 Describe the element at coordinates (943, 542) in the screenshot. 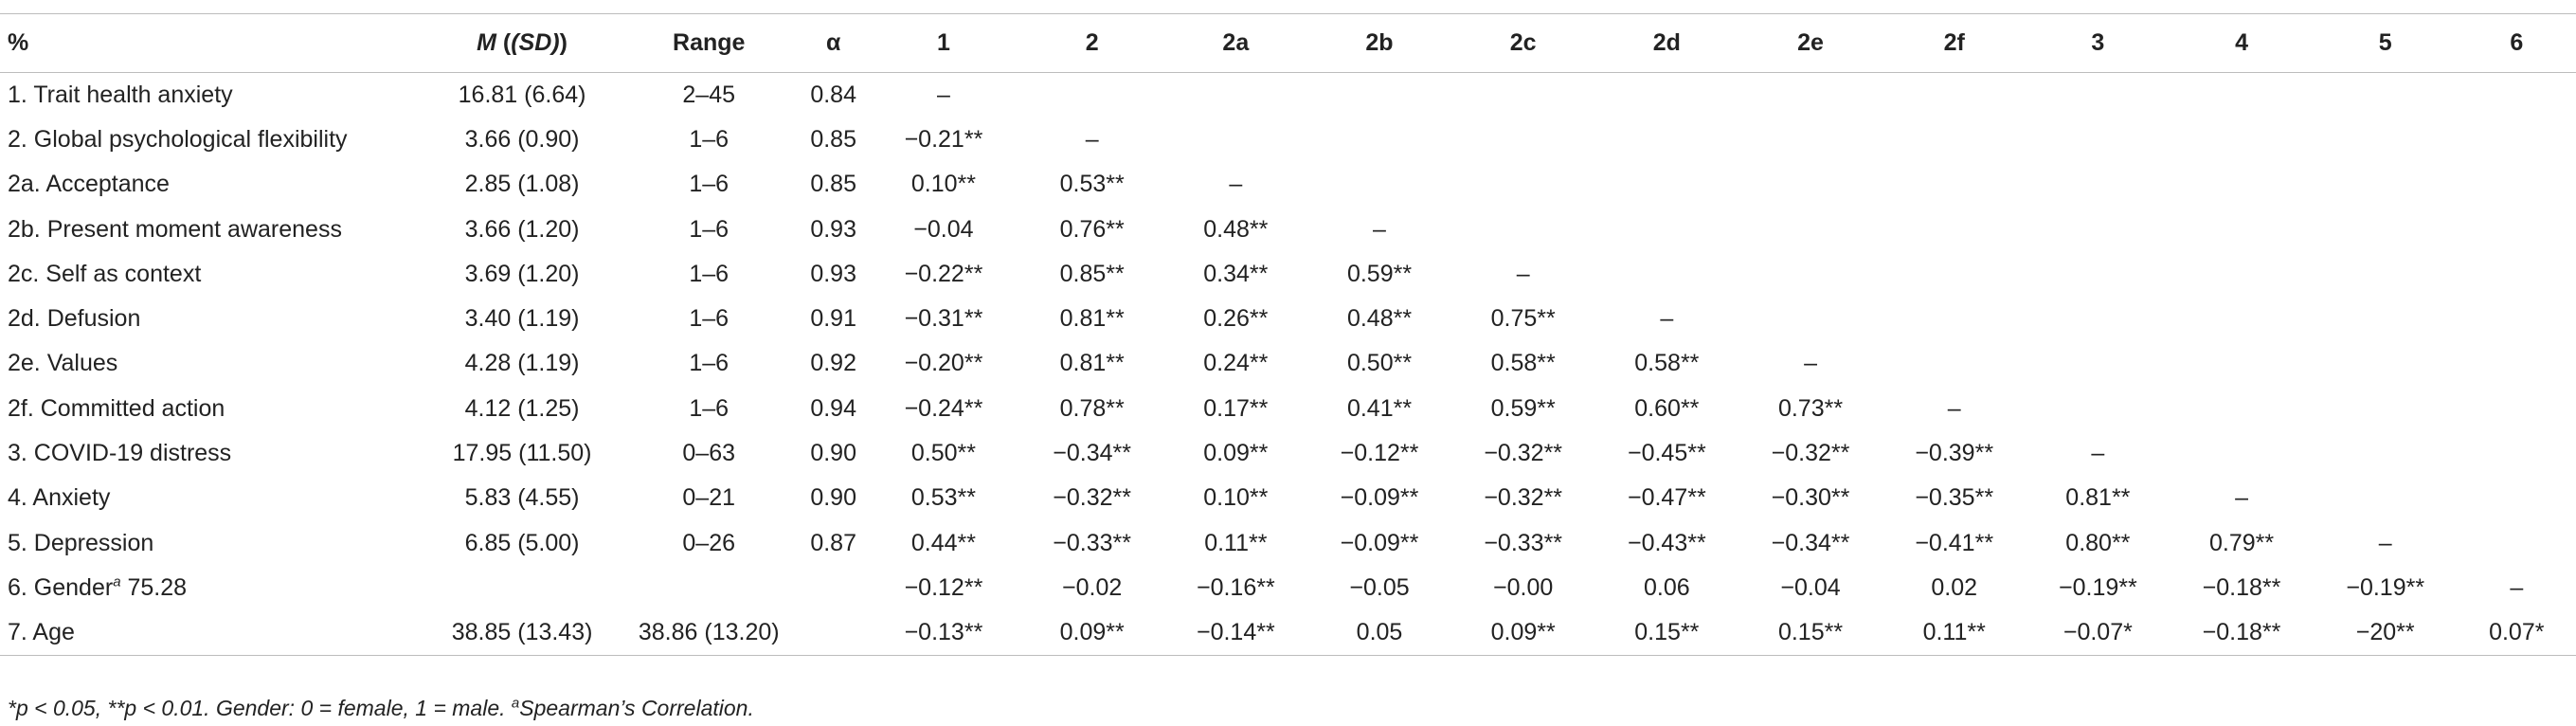

I see `correlation-cell: 0.44**` at that location.